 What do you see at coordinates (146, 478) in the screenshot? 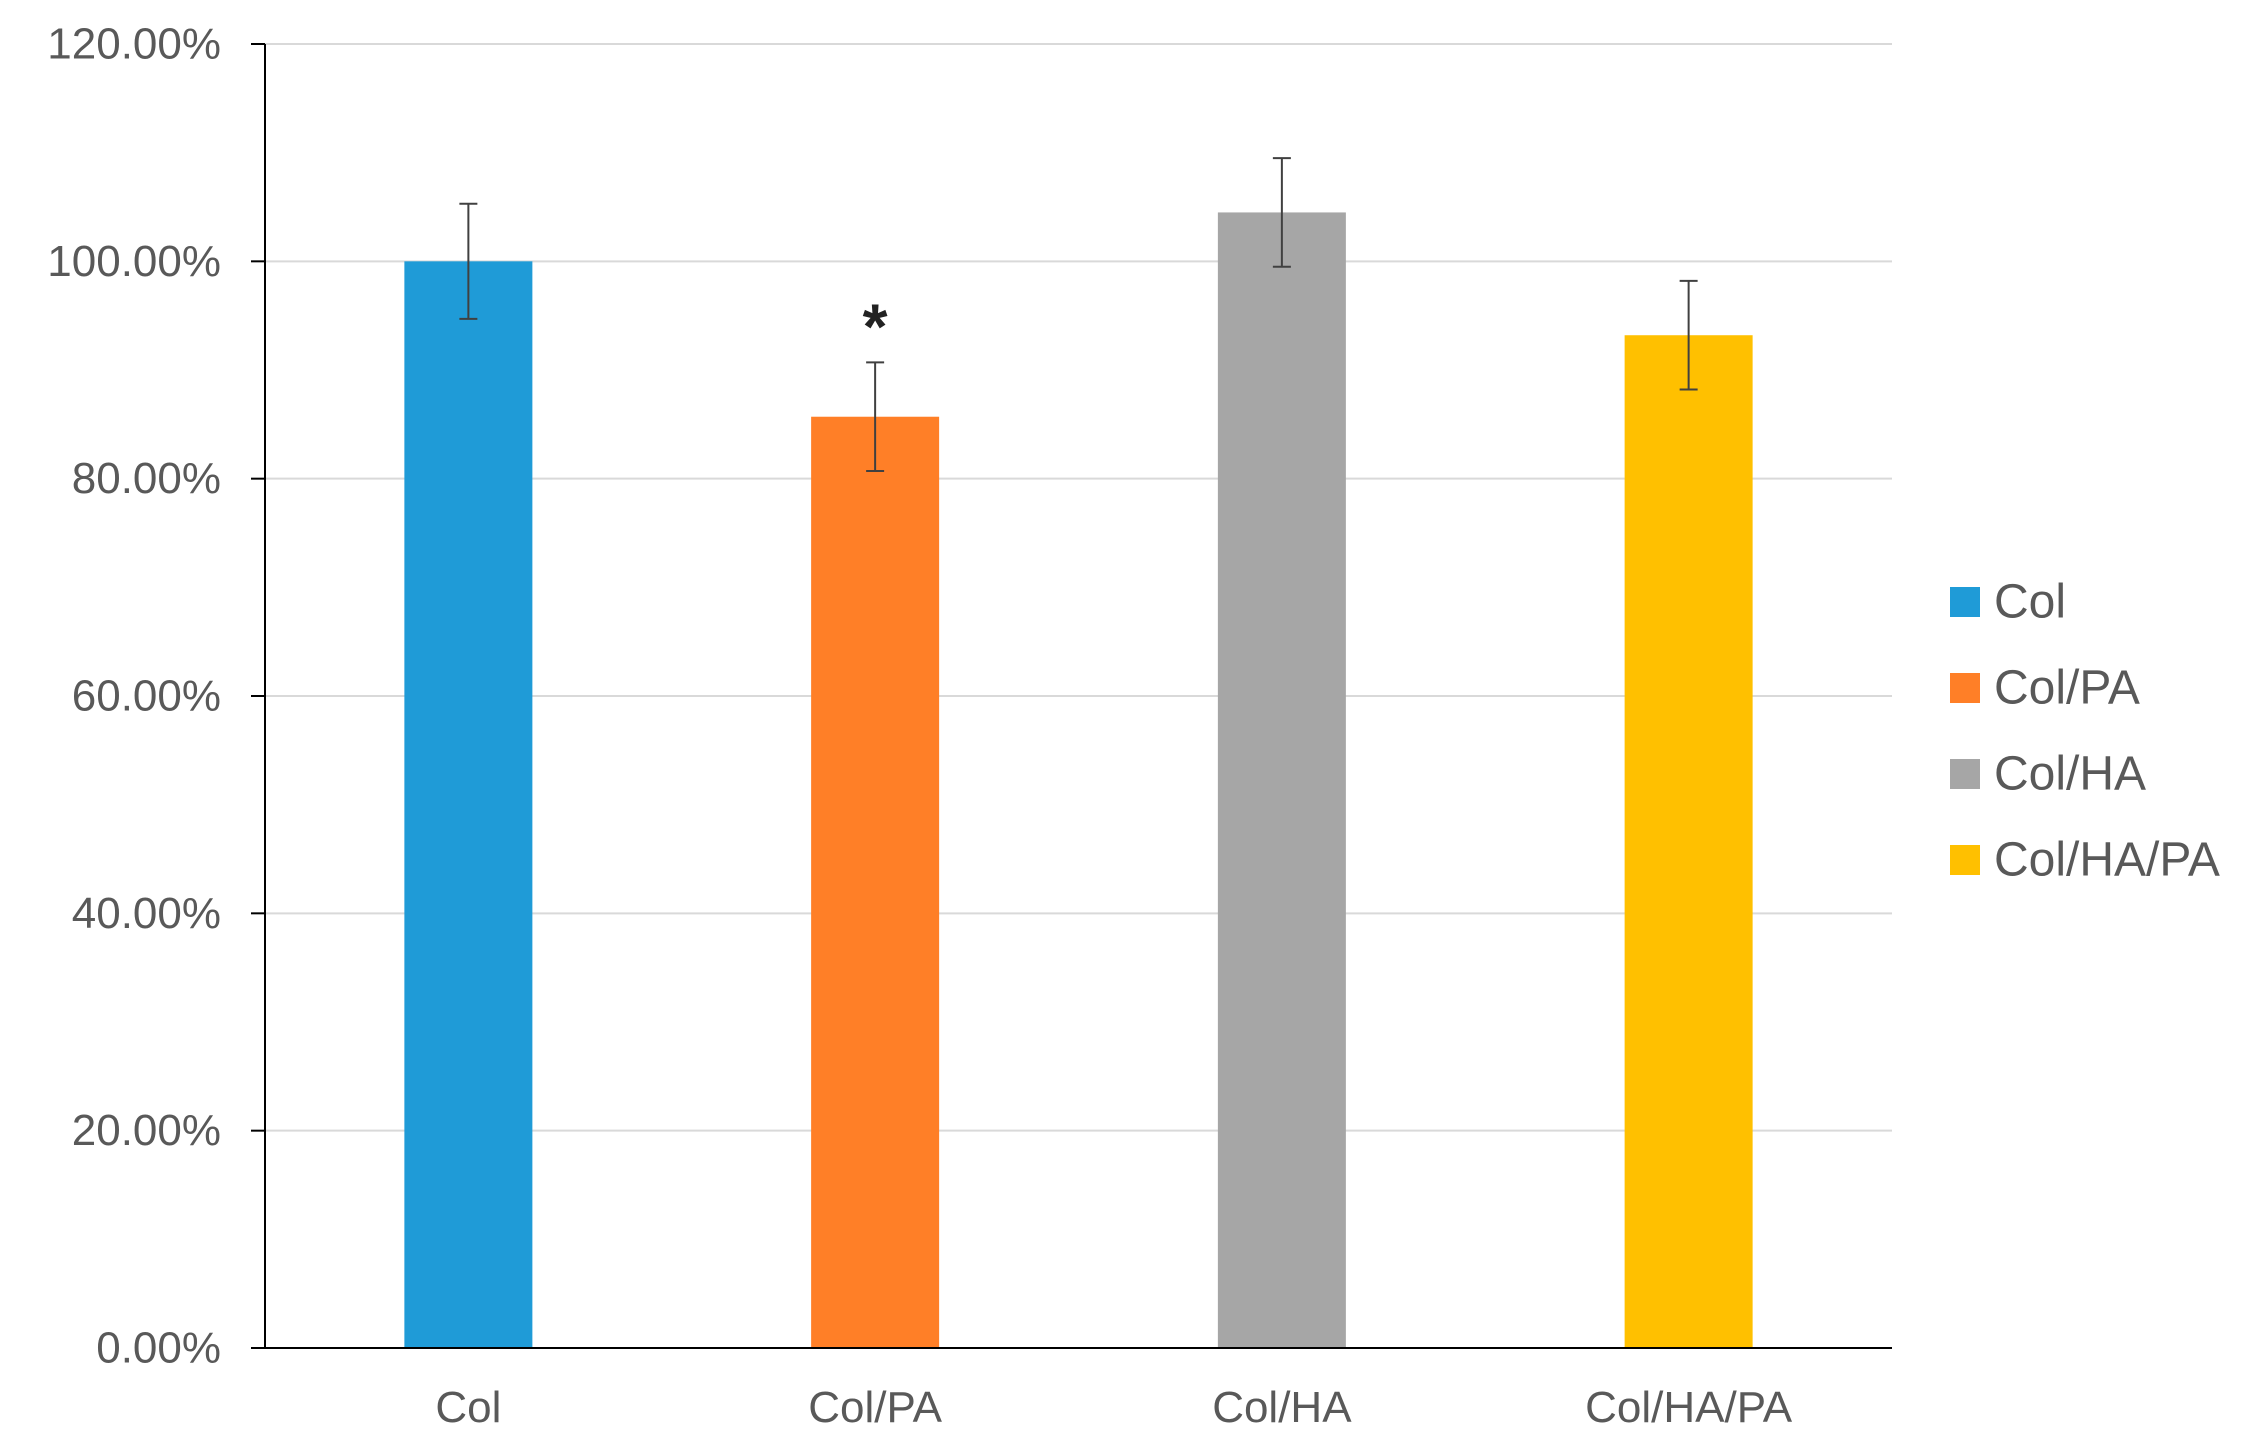
I see `y-tick-label: 80.00%` at bounding box center [146, 478].